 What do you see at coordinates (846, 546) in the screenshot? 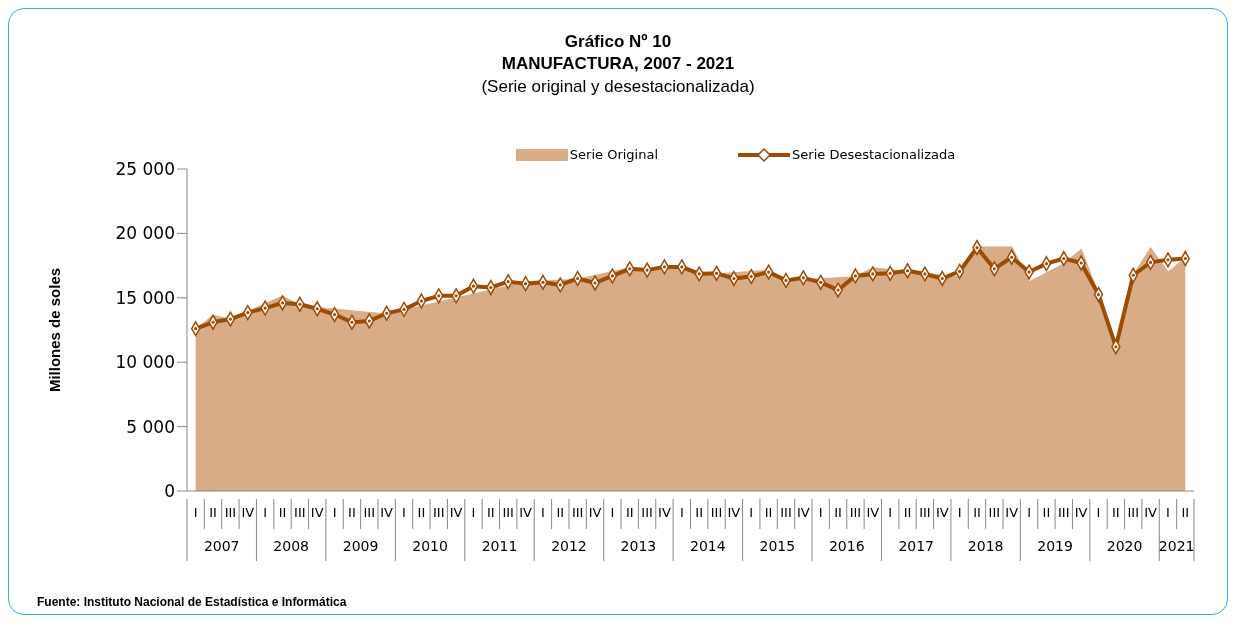
I see `text: 2016` at bounding box center [846, 546].